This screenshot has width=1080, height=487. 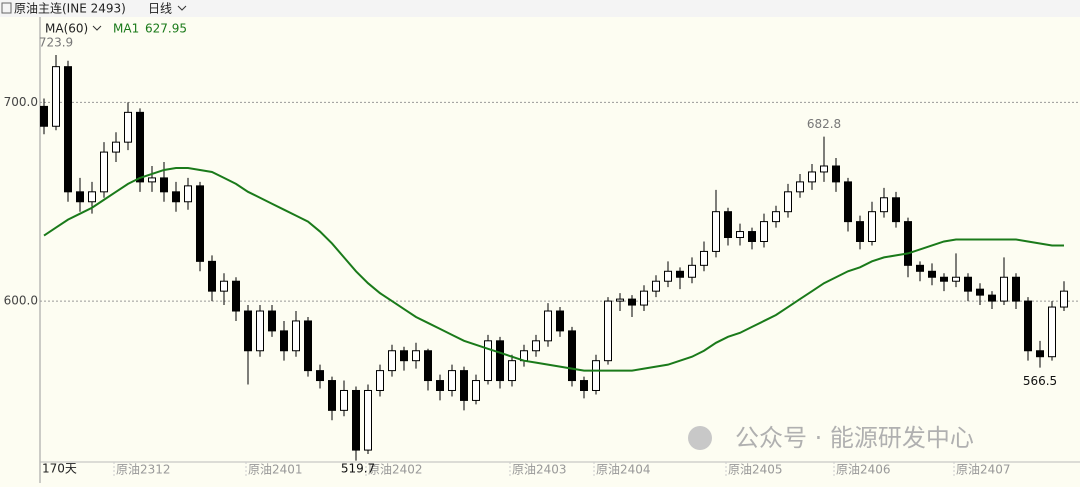 What do you see at coordinates (70, 8) in the screenshot?
I see `chart-title: 原油主连(INE 2493)` at bounding box center [70, 8].